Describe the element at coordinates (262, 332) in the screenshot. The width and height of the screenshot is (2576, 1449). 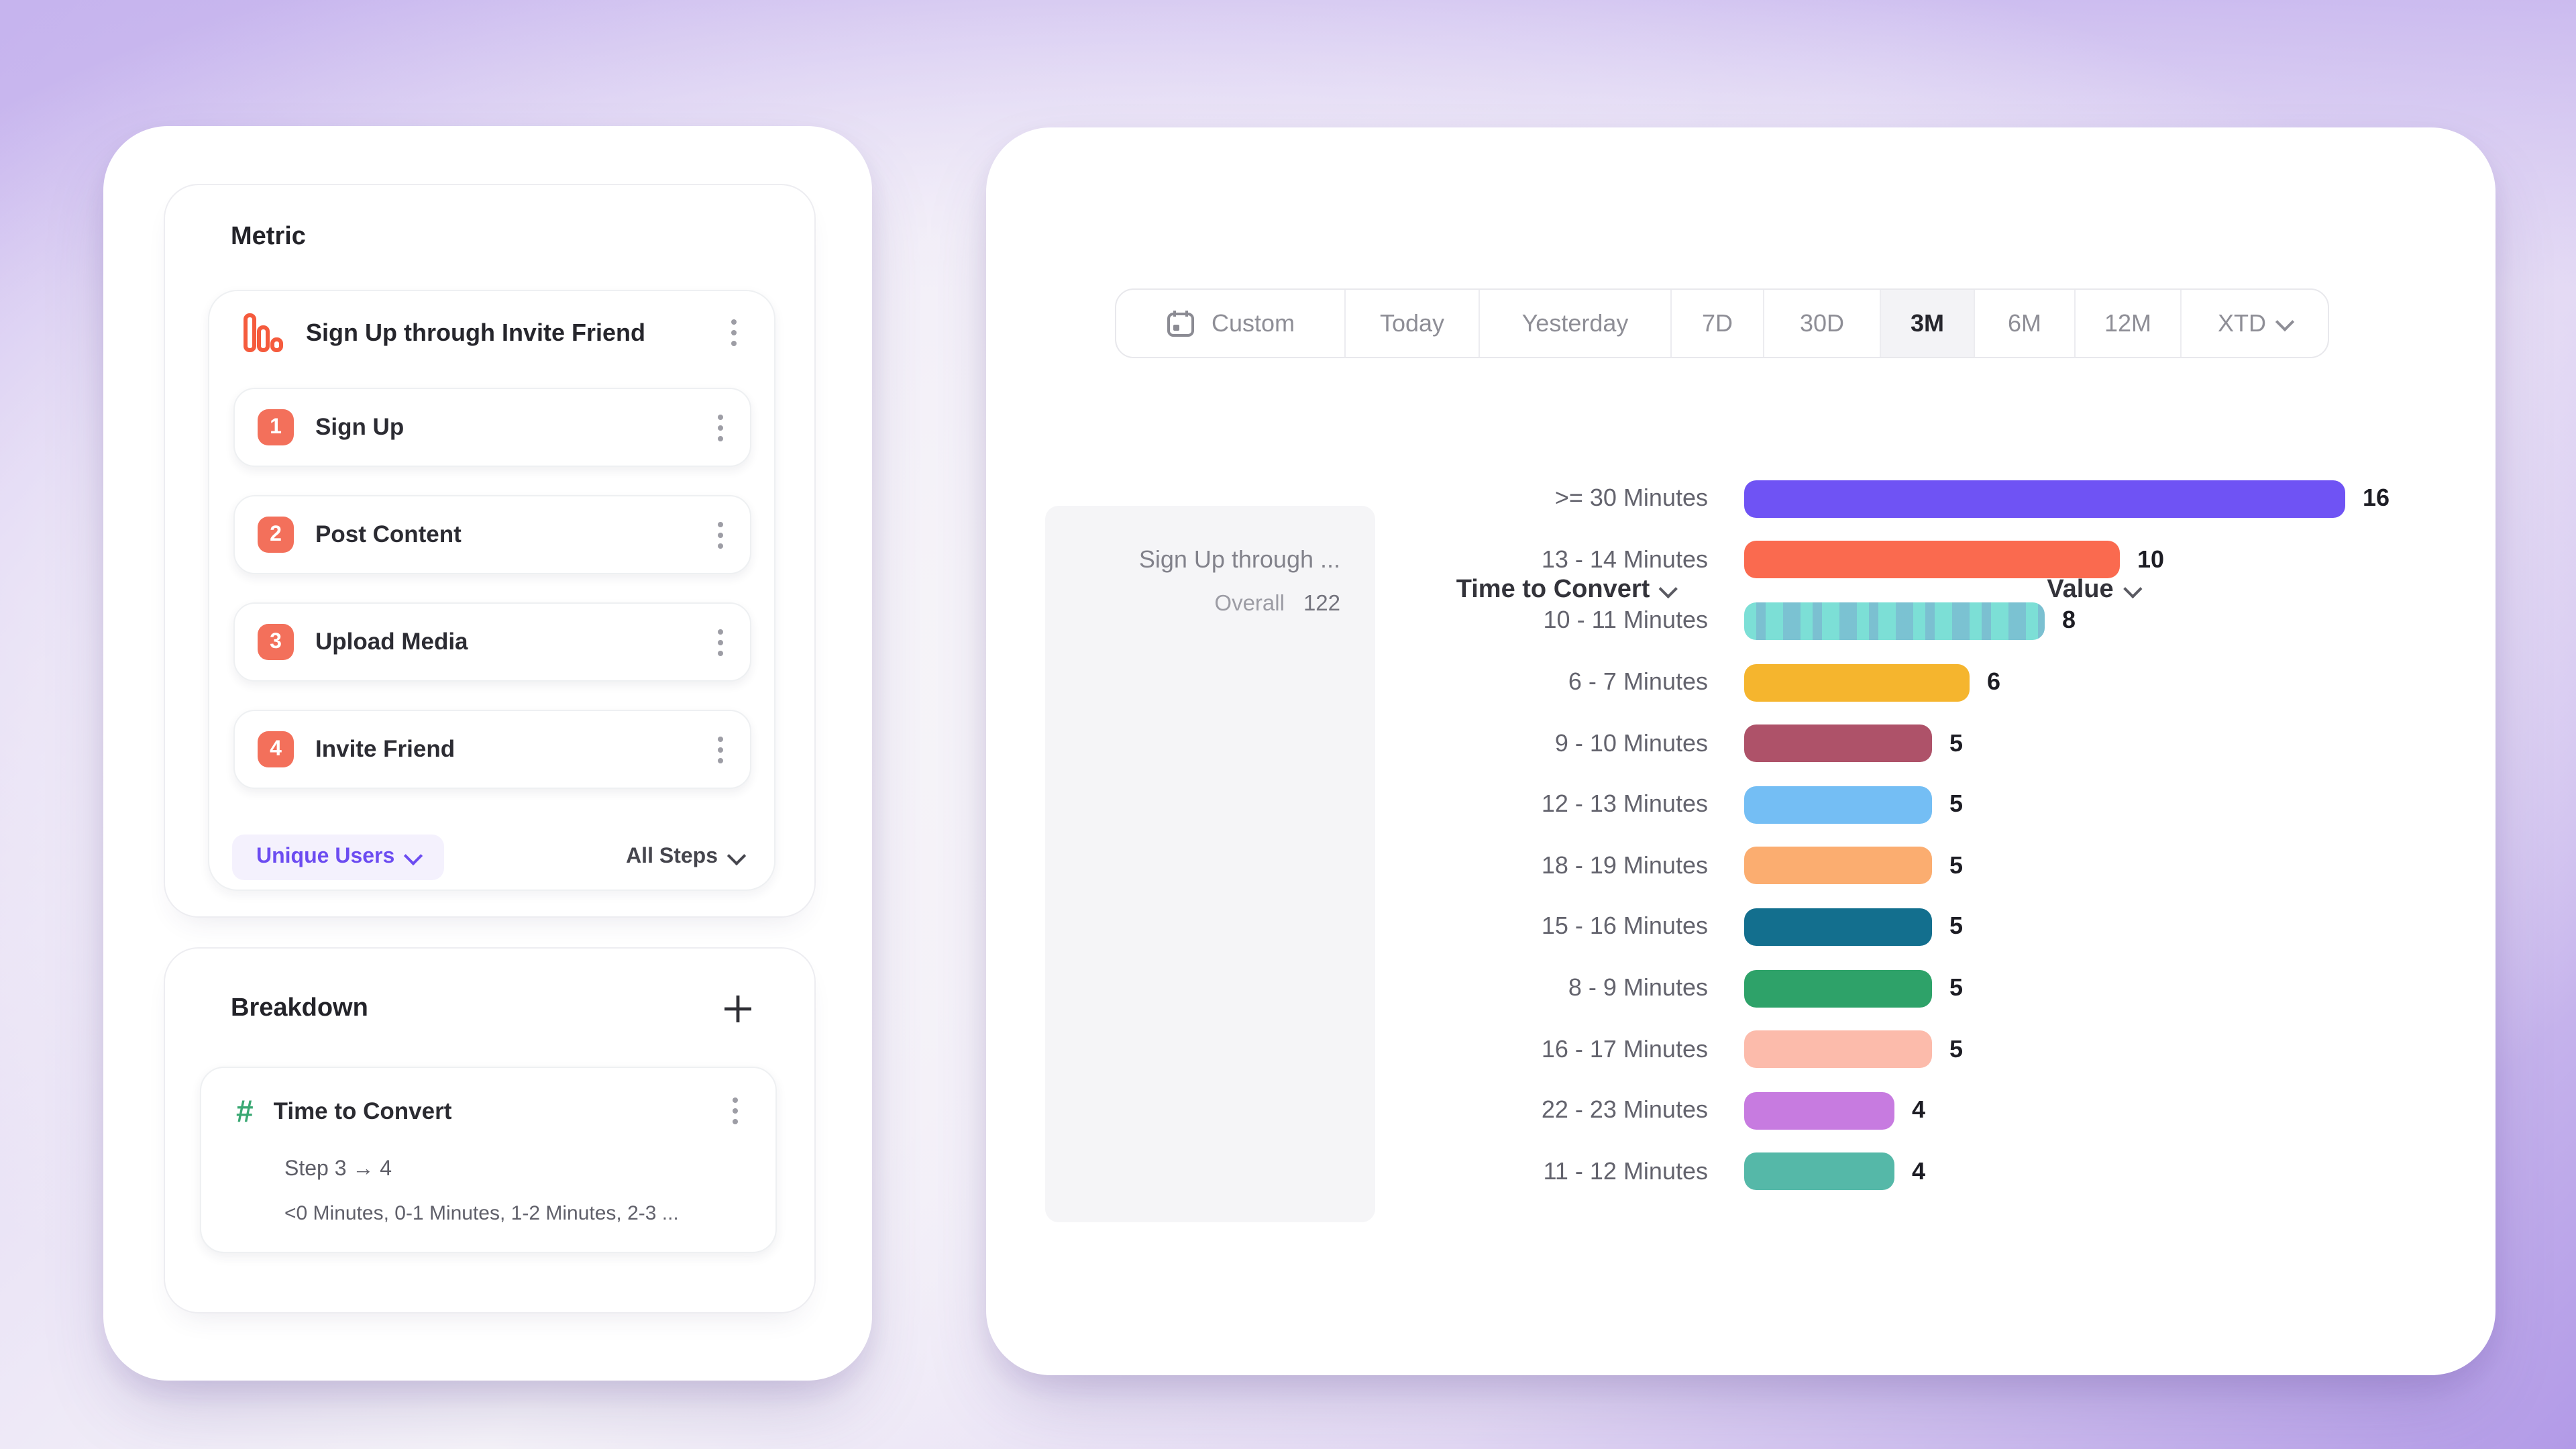
I see `funnel-chart-icon` at that location.